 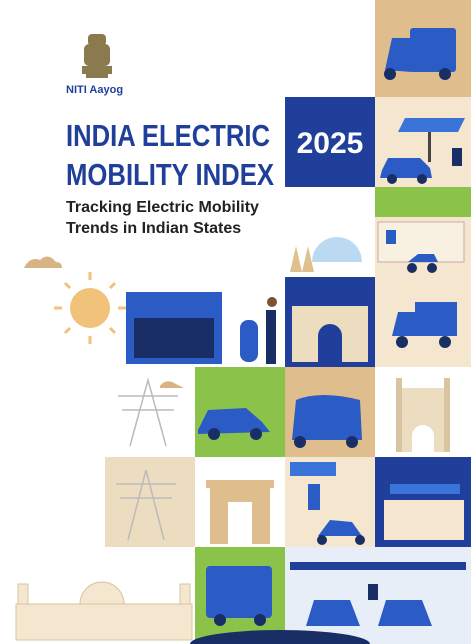 What do you see at coordinates (153, 228) in the screenshot?
I see `subtitle-line: Trends in Indian States` at bounding box center [153, 228].